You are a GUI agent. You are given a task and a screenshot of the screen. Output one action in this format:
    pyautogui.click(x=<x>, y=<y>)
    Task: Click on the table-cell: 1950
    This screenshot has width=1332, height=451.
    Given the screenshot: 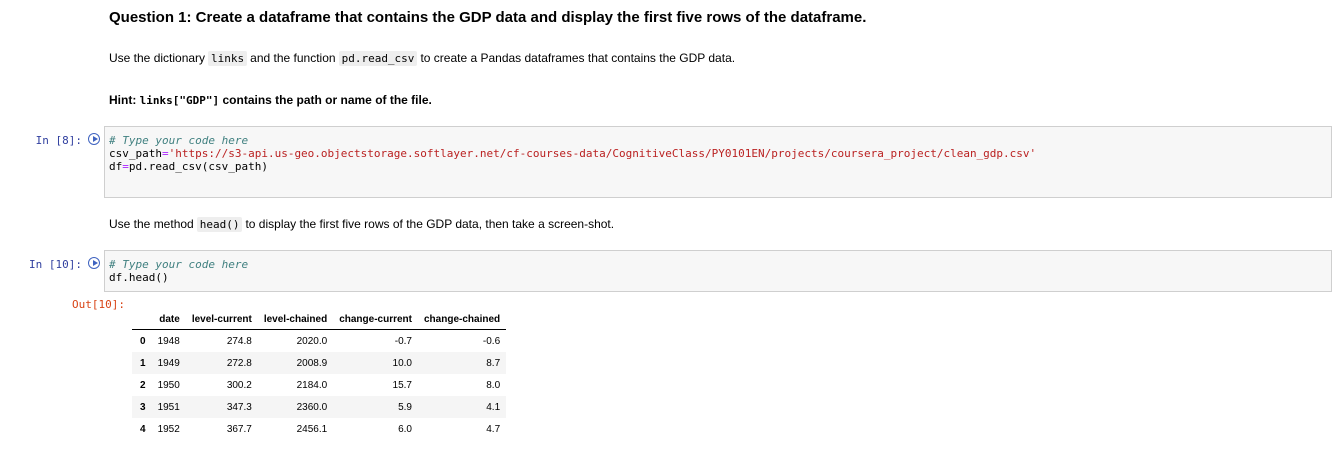 What is the action you would take?
    pyautogui.click(x=168, y=385)
    